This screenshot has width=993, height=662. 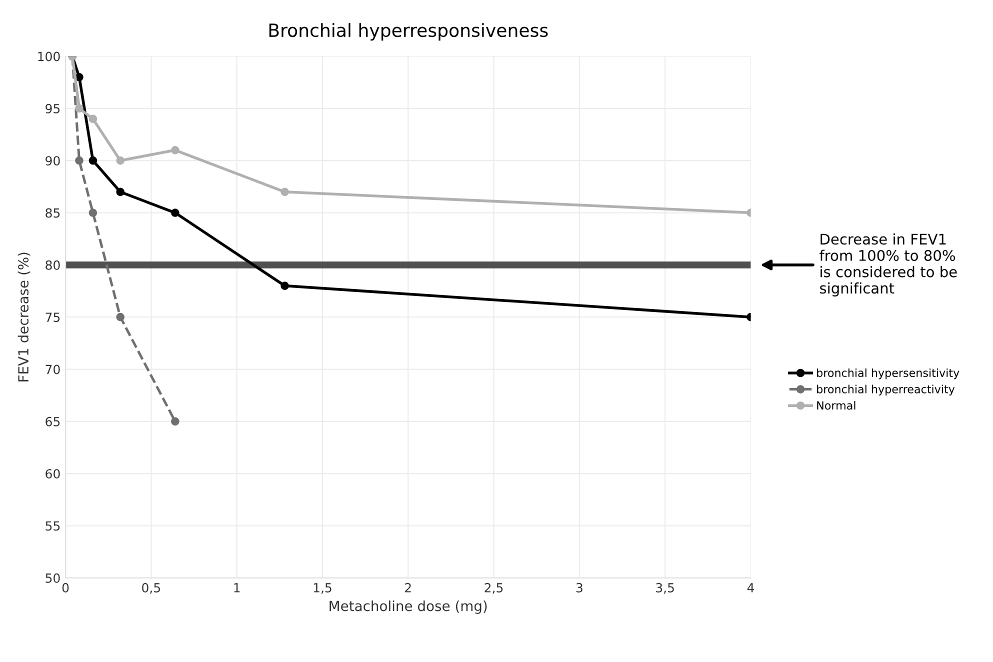 What do you see at coordinates (886, 390) in the screenshot?
I see `legend-label: bronchial hyperreactivity` at bounding box center [886, 390].